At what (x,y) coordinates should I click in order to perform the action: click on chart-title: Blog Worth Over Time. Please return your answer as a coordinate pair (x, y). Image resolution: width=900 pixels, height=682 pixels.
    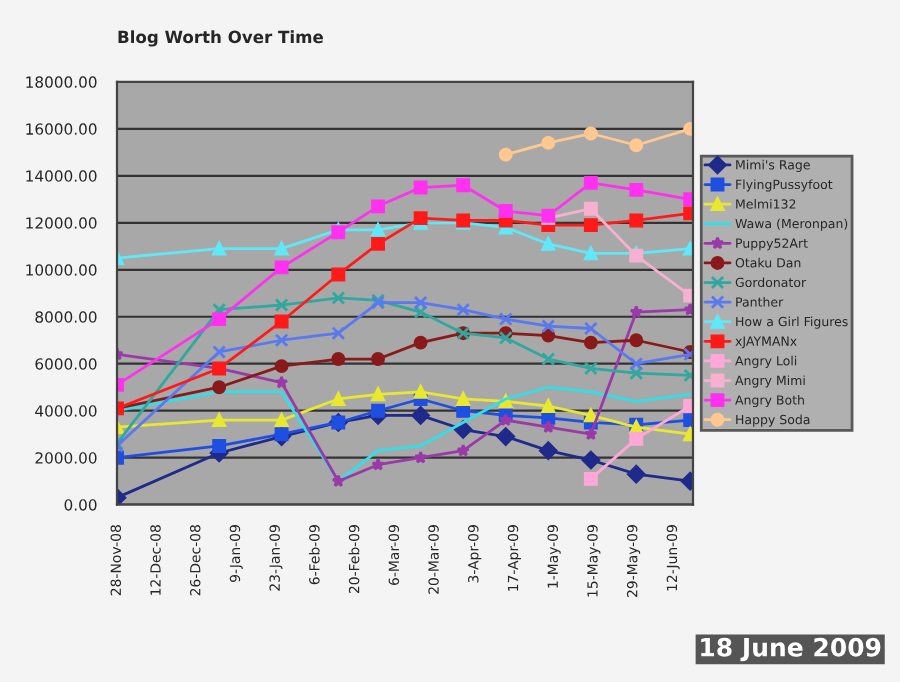
    Looking at the image, I should click on (220, 38).